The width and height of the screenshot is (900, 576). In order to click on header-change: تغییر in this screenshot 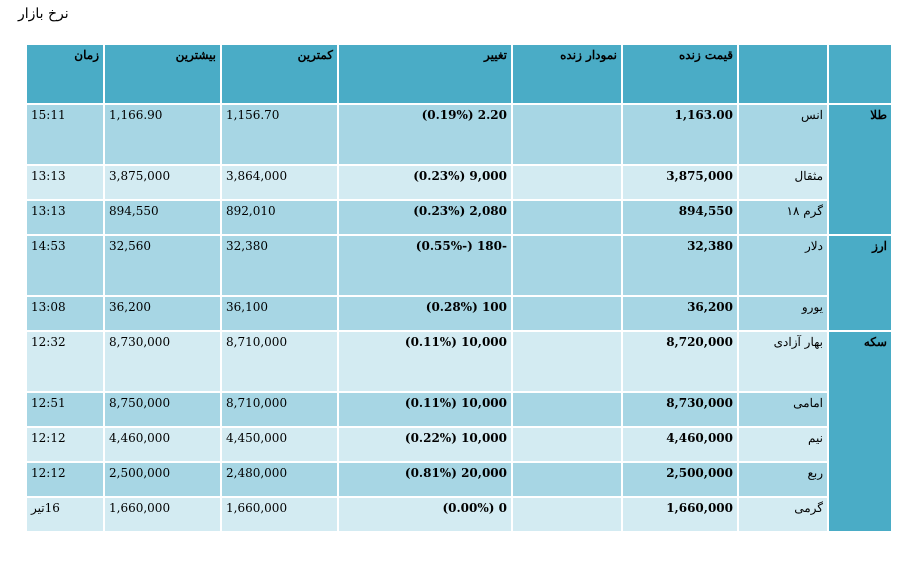, I will do `click(425, 74)`.